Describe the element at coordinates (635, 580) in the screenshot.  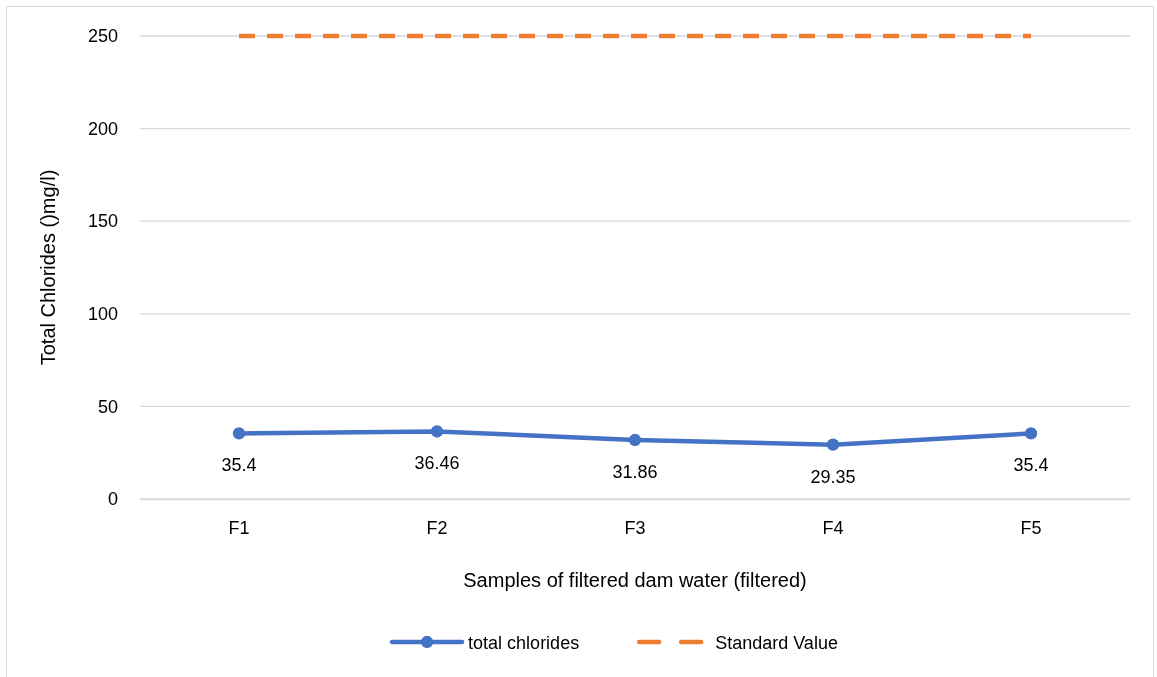
I see `x-axis-title: Samples of filtered dam water (filtered)` at that location.